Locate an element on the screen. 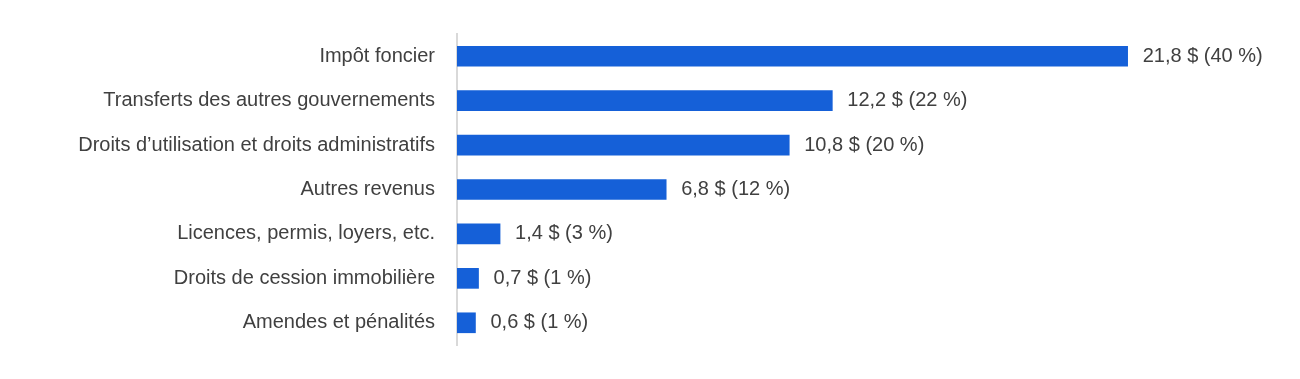 The width and height of the screenshot is (1300, 379). y-tick-label: Licences, permis, loyers, etc. is located at coordinates (306, 232).